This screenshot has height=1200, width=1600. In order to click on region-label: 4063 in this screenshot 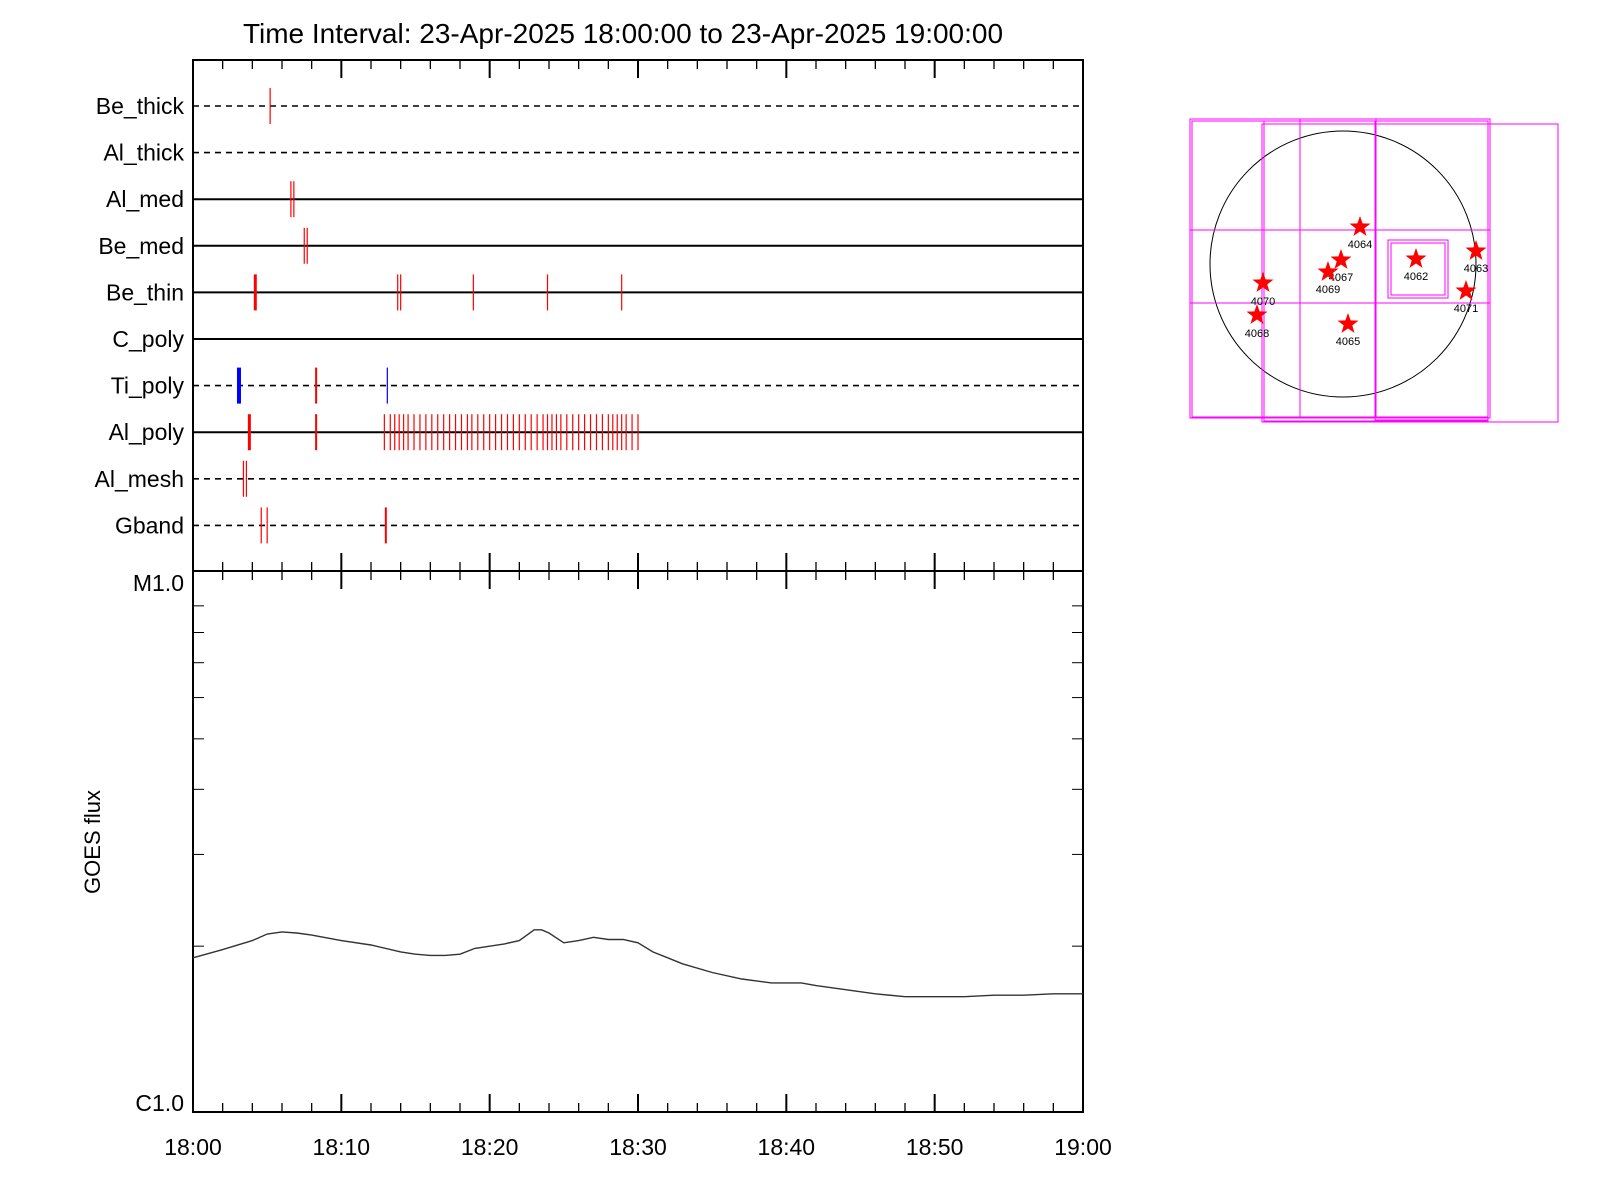, I will do `click(1476, 269)`.